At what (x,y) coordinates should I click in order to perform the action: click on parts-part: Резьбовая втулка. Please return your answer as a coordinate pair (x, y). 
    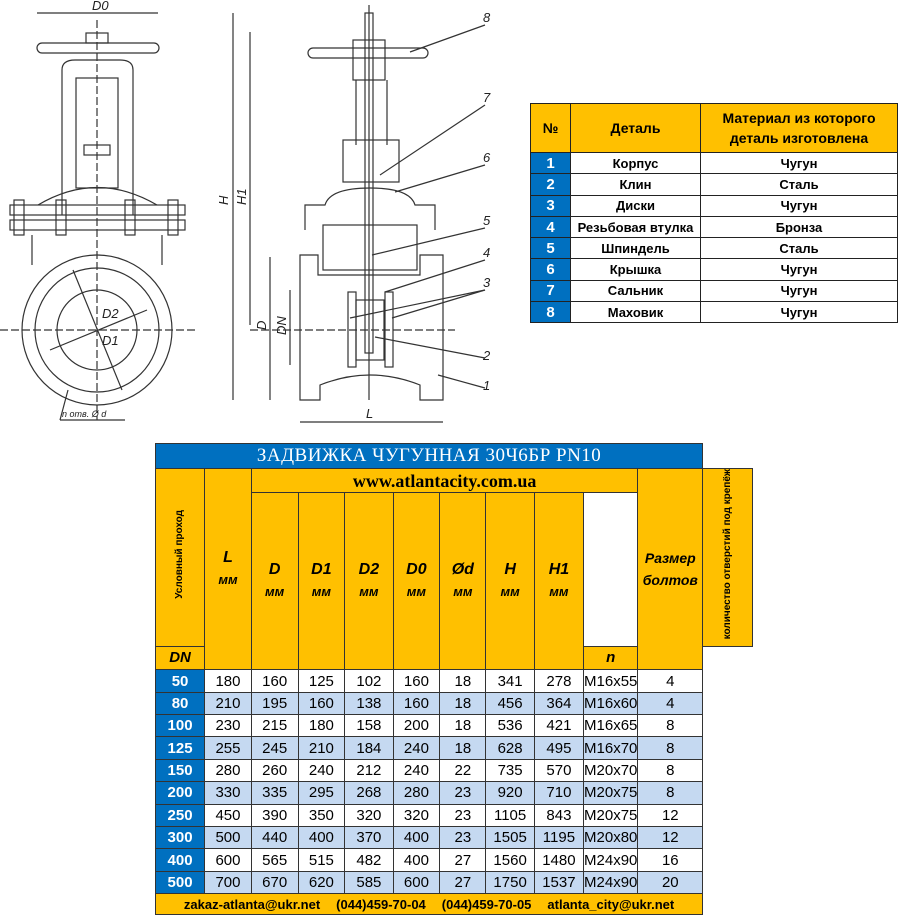
    Looking at the image, I should click on (635, 227).